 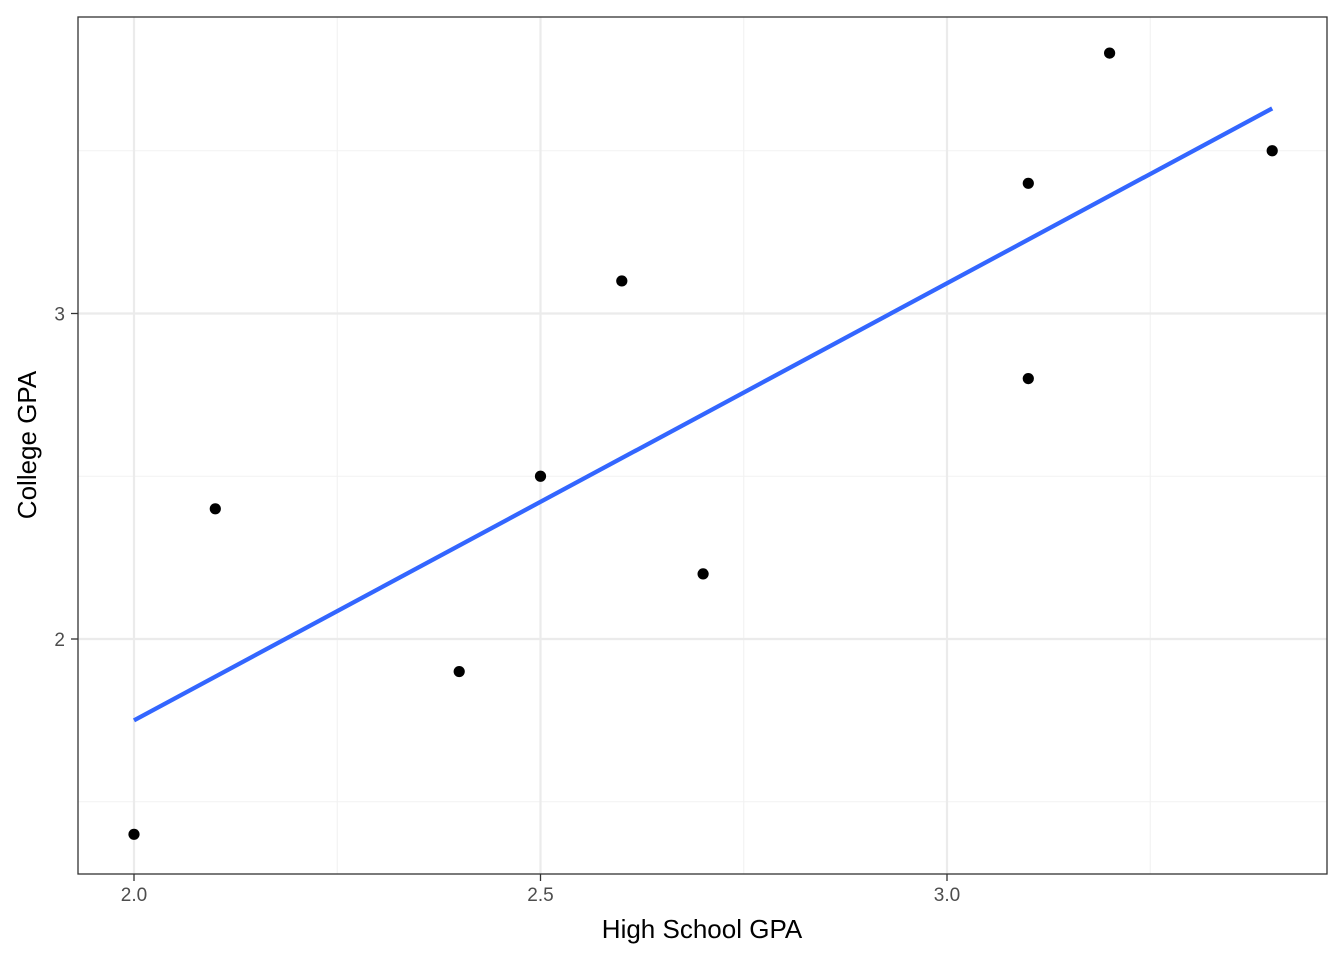 I want to click on x-axis-ticks: 2.0 2.5 3.0, so click(x=540, y=890).